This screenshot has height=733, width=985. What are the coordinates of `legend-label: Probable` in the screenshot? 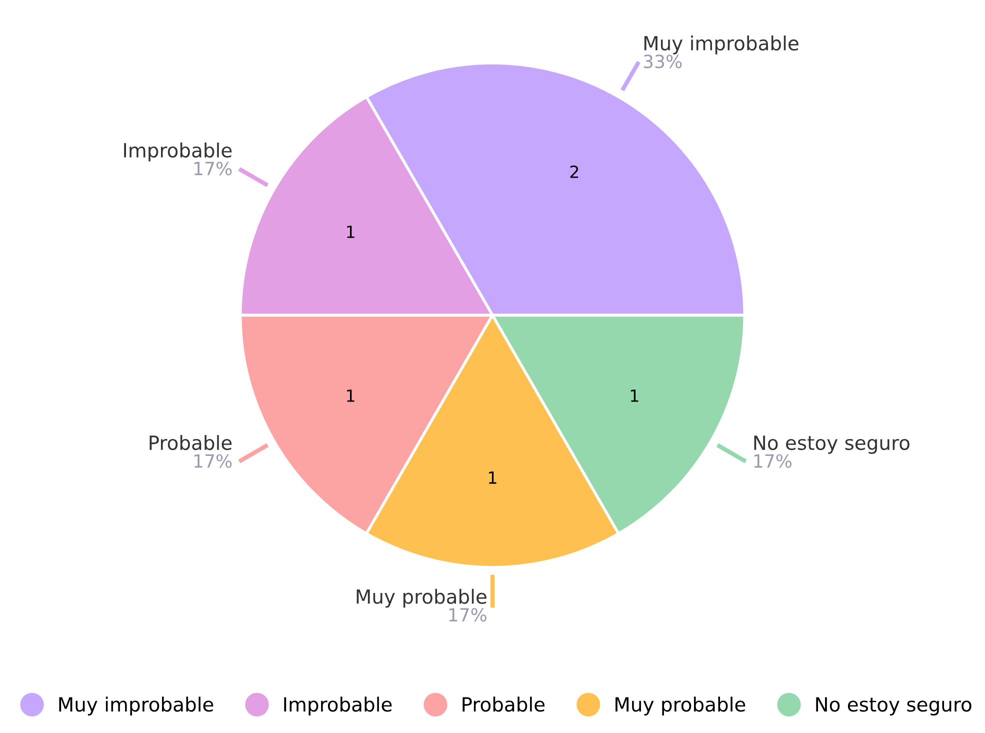 It's located at (503, 704).